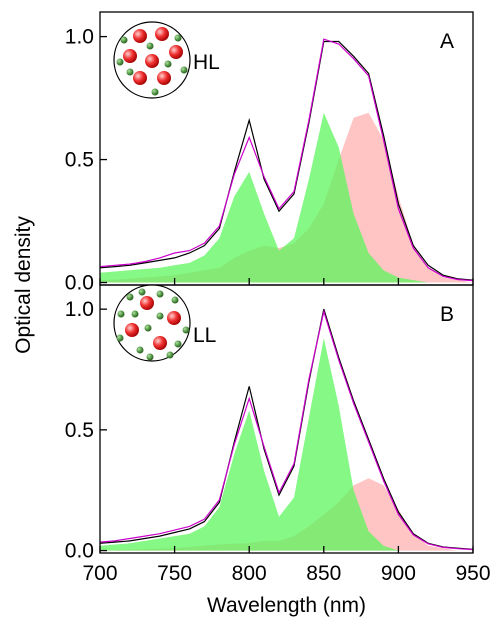 This screenshot has height=630, width=495. Describe the element at coordinates (206, 62) in the screenshot. I see `inset-label: HL` at that location.